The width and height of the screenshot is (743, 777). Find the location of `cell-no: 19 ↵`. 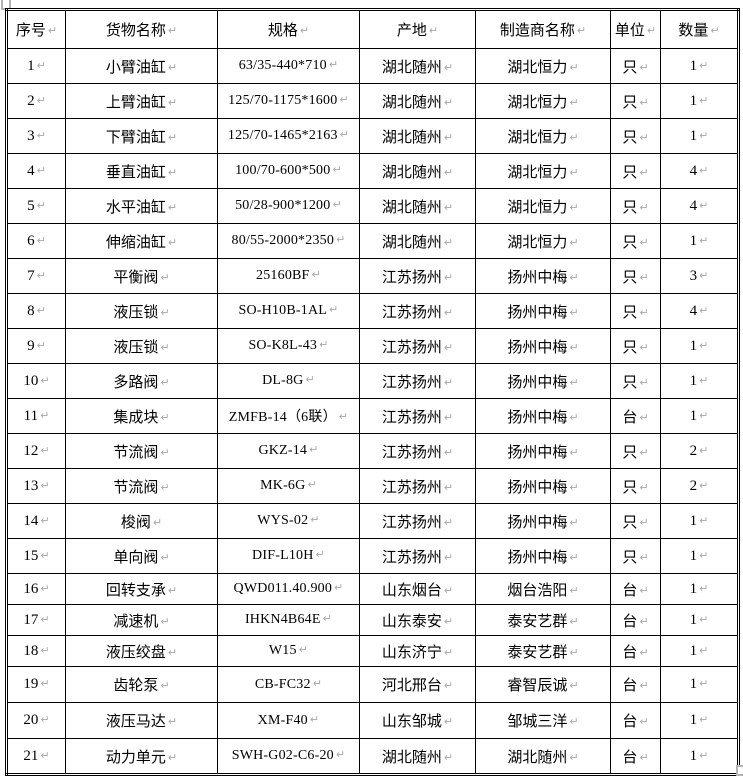

cell-no: 19 ↵ is located at coordinates (36, 684).